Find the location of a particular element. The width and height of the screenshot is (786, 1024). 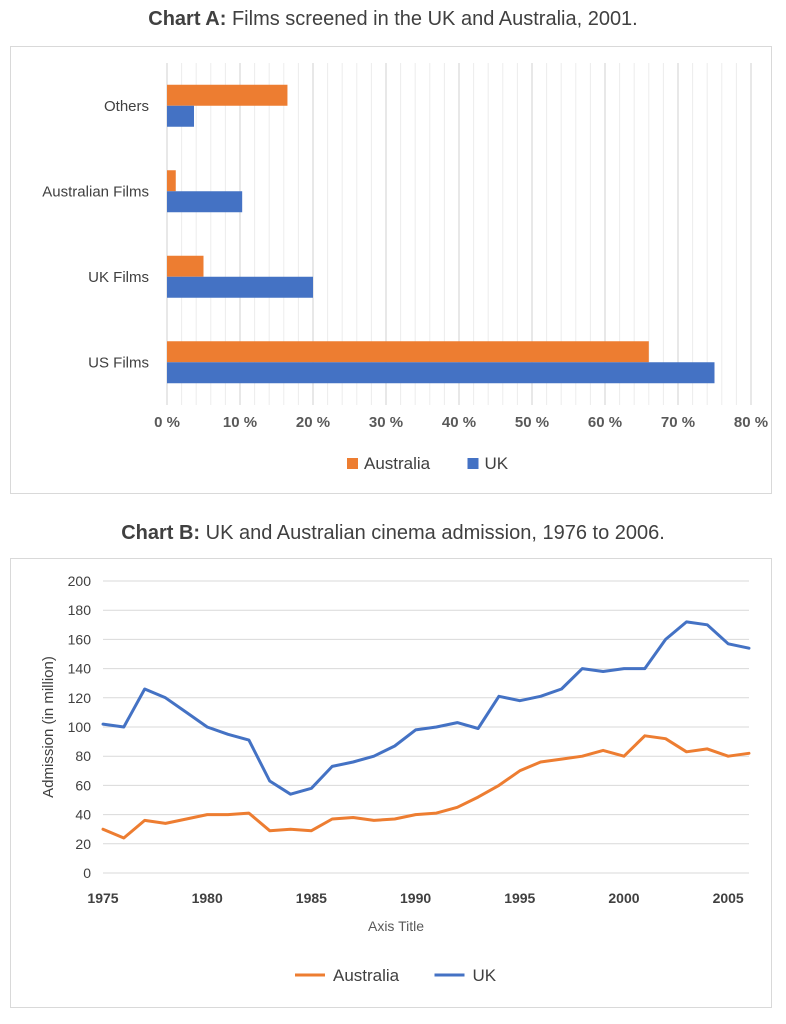

x-tick-label: 60 % is located at coordinates (605, 422).